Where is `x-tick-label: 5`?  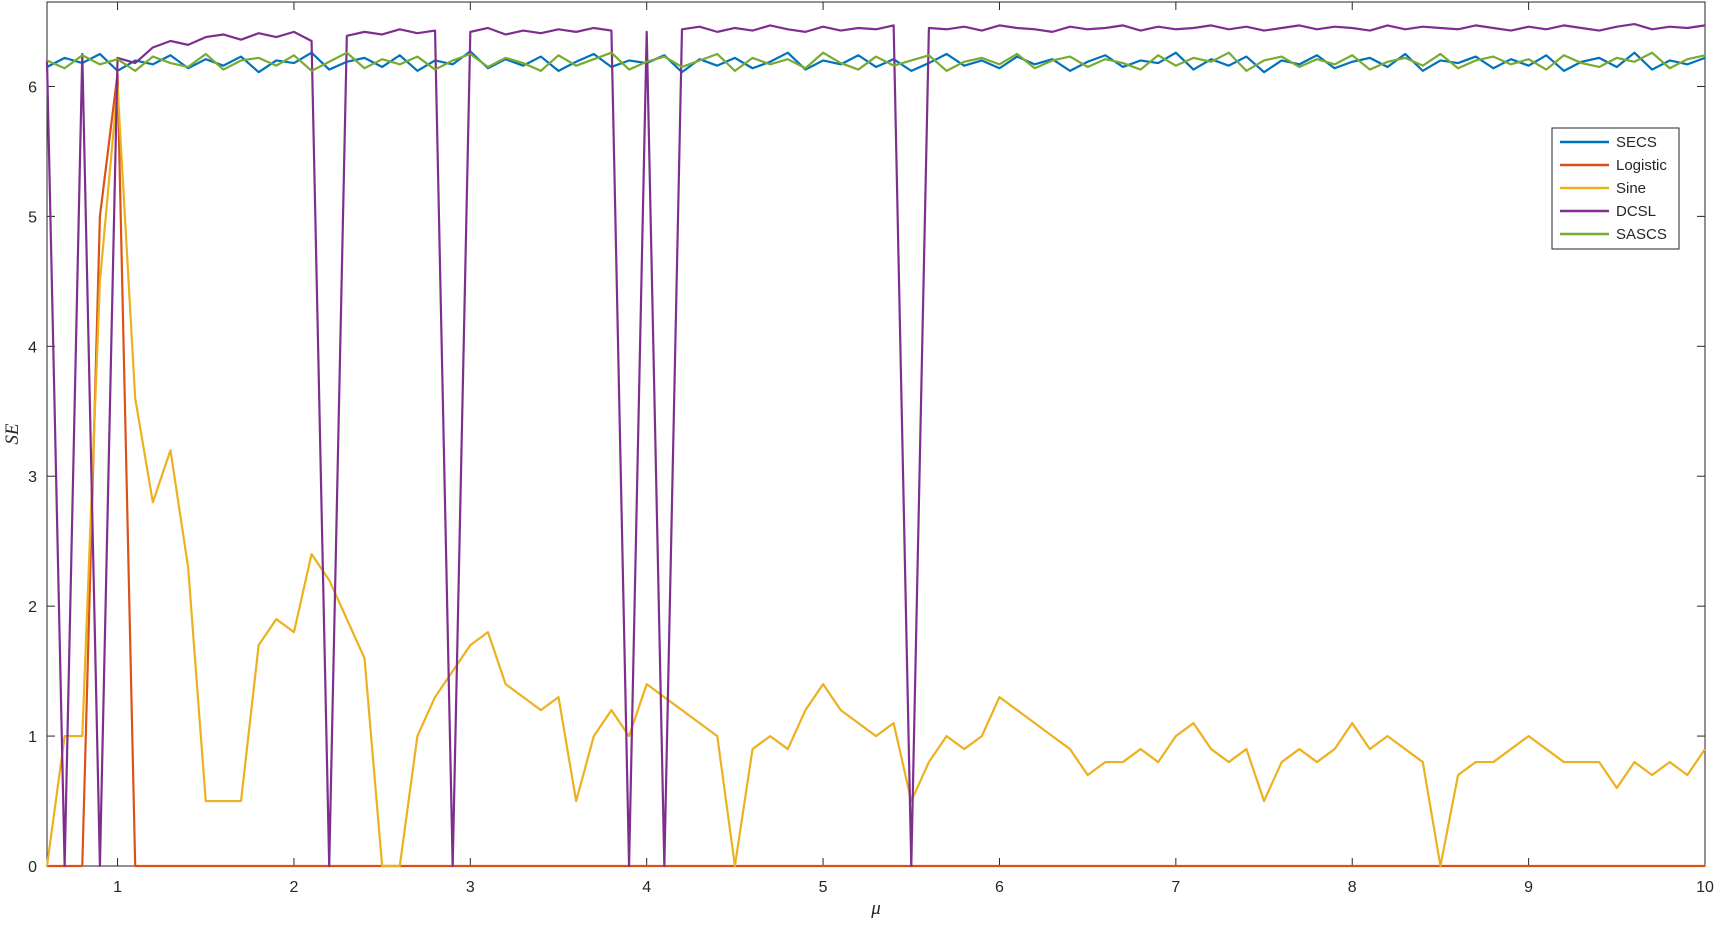
x-tick-label: 5 is located at coordinates (823, 887).